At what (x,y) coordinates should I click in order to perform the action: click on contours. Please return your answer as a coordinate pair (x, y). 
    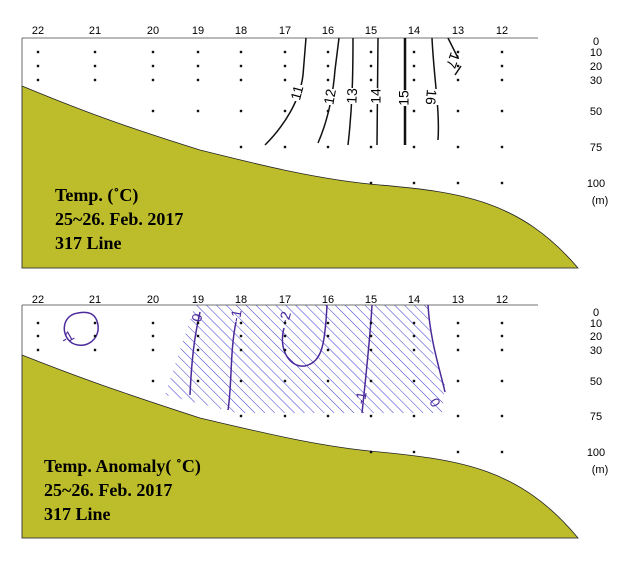
    Looking at the image, I should click on (254, 359).